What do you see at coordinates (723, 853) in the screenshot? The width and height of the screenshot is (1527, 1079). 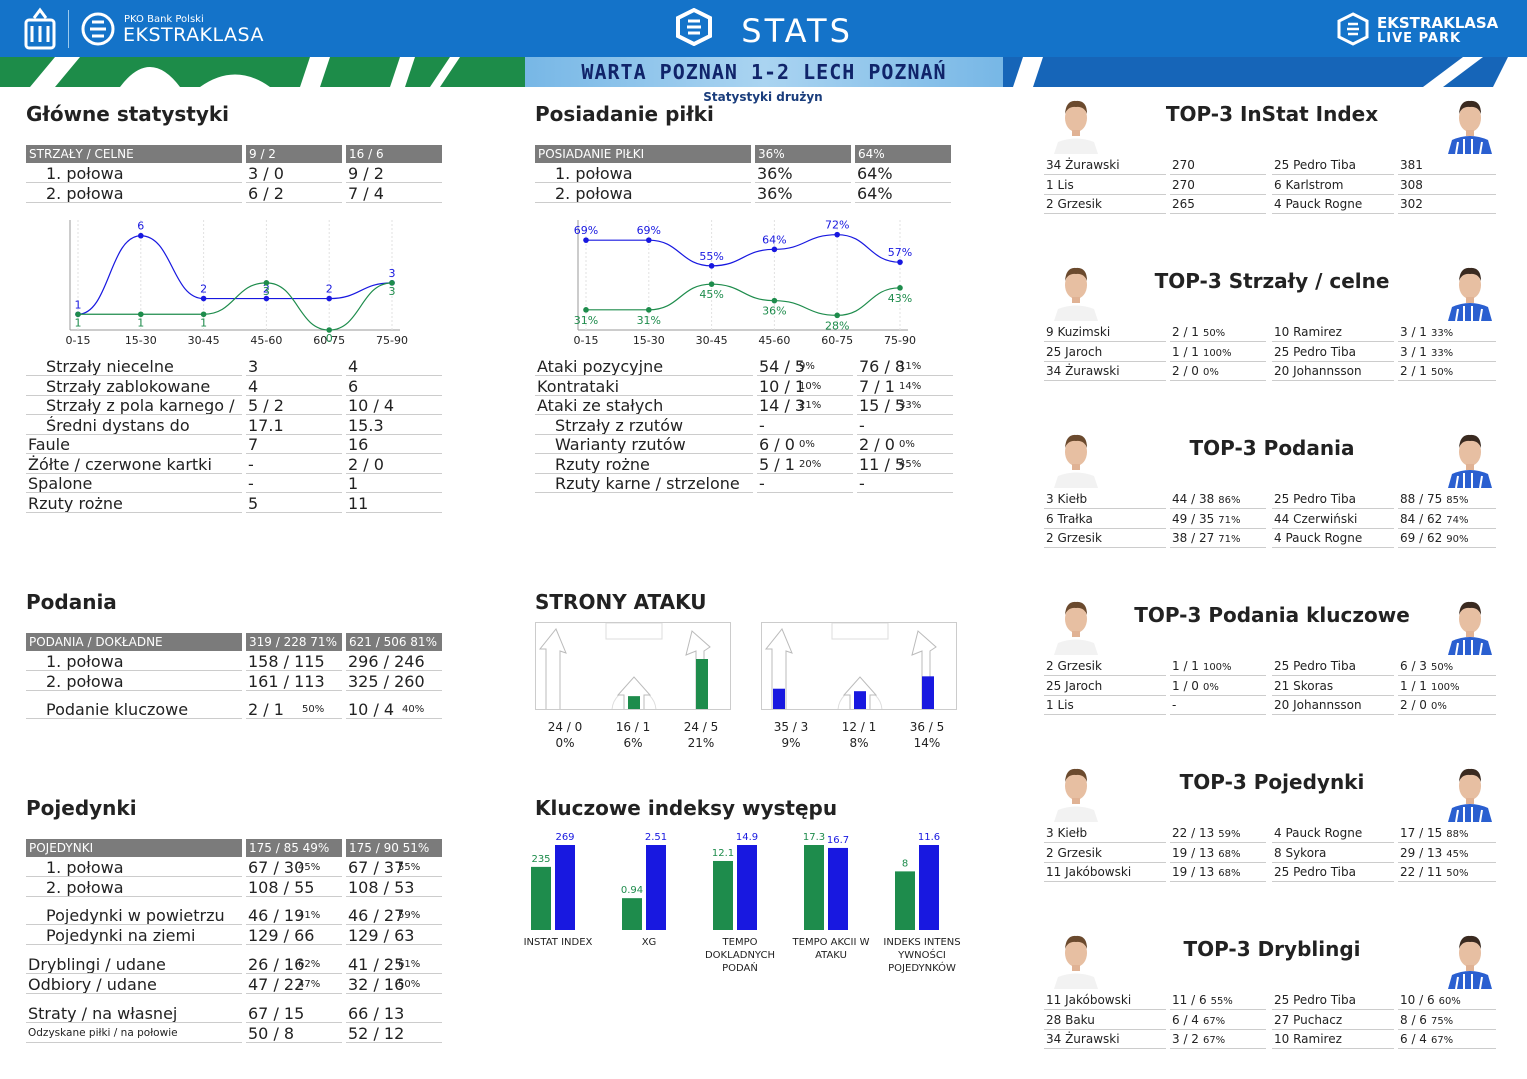 I see `kpi-home-label: 12.1` at bounding box center [723, 853].